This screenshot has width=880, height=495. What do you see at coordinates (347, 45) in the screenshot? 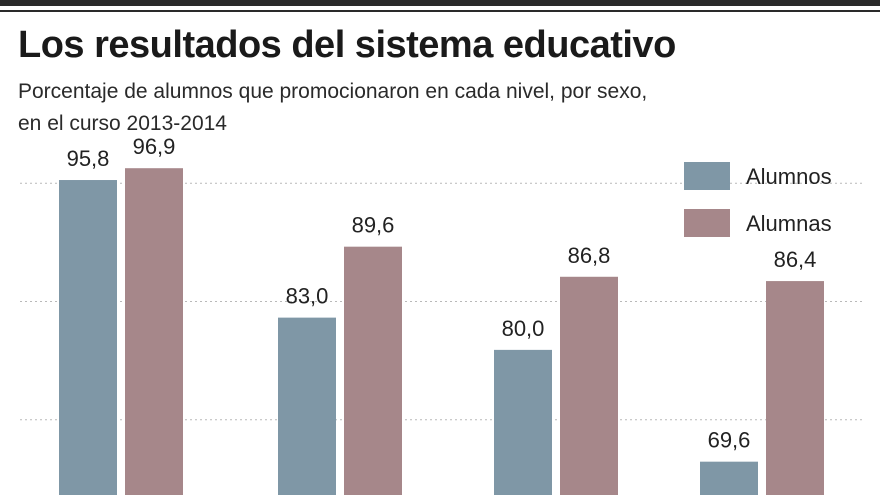
I see `chart-title: Los resultados del sistema educativo` at bounding box center [347, 45].